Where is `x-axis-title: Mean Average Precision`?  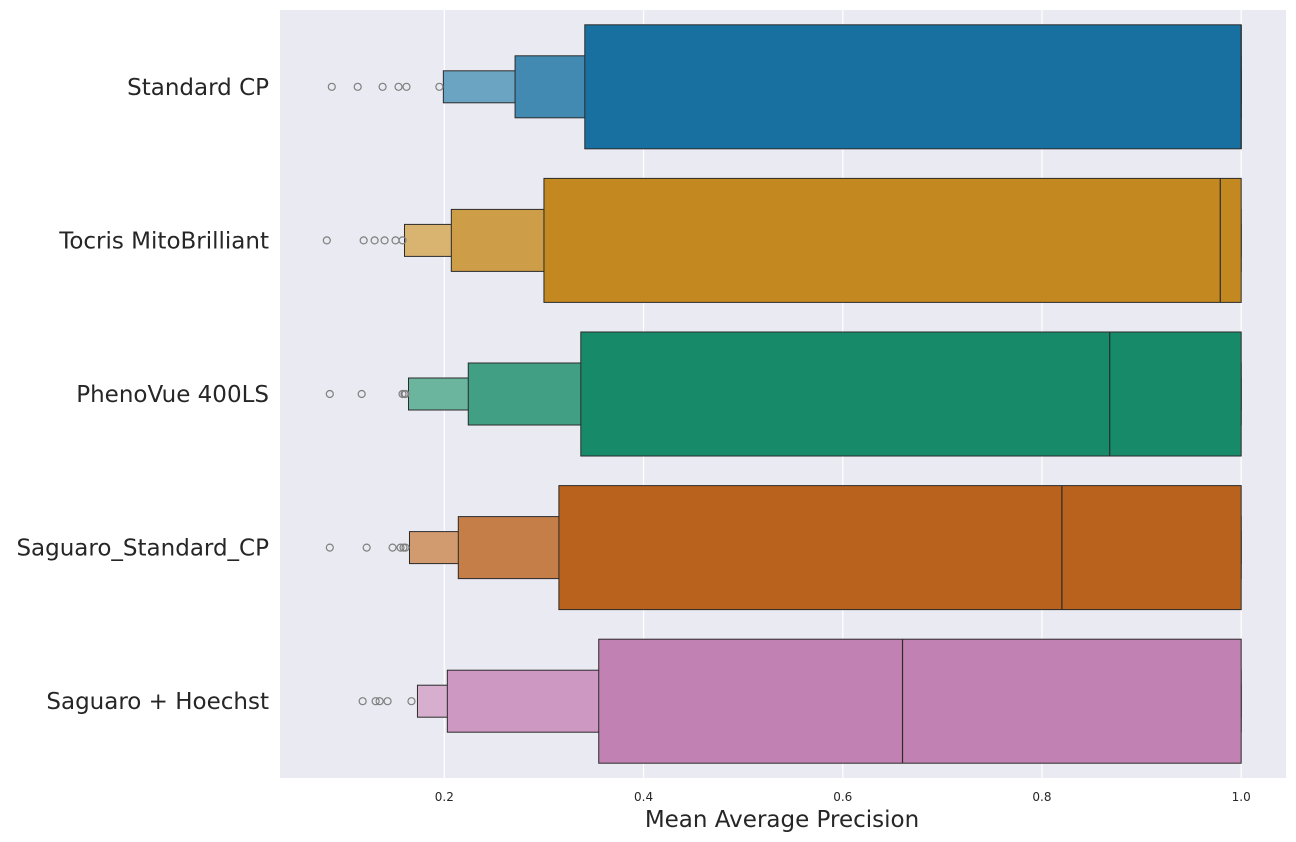 x-axis-title: Mean Average Precision is located at coordinates (782, 820).